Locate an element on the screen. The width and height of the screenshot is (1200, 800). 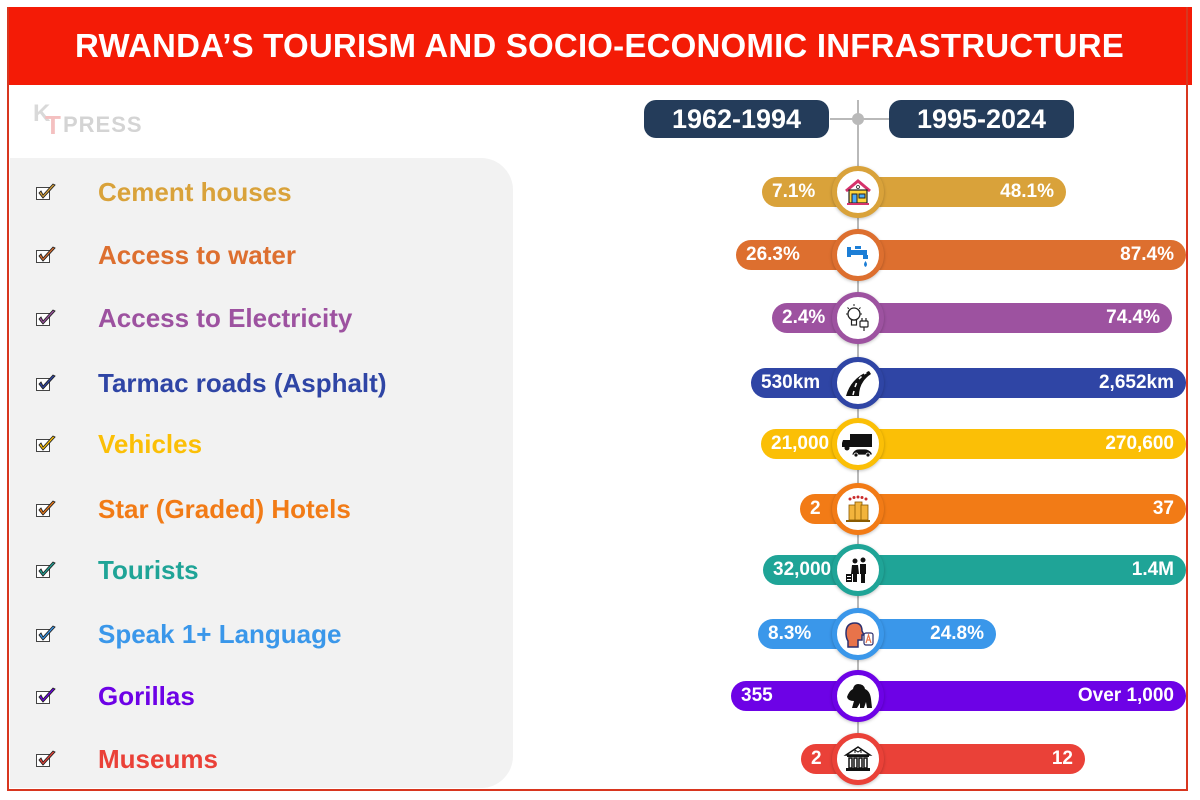
value-1995-2024: 87.4% is located at coordinates (1147, 254).